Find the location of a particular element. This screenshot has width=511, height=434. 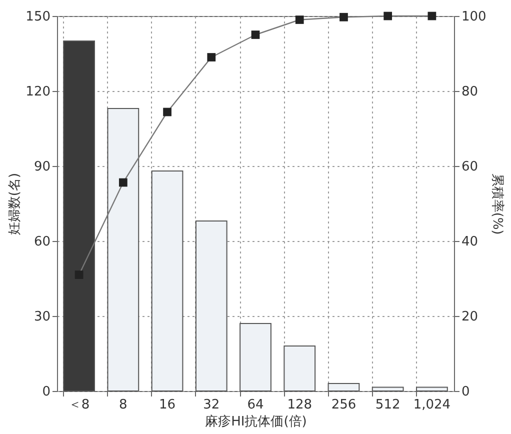

x-tick-label: 256 is located at coordinates (343, 405).